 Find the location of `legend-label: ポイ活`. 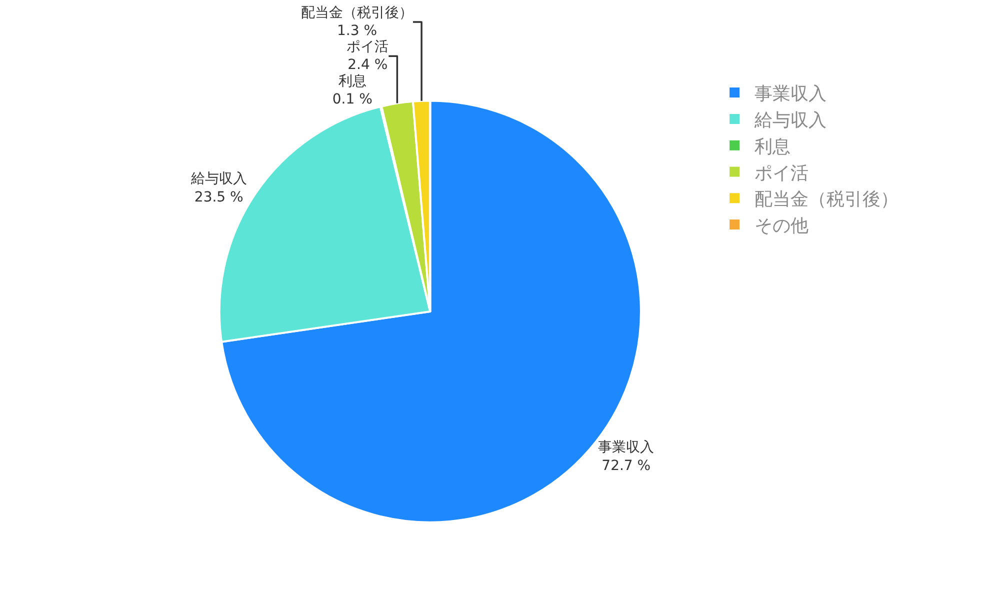

legend-label: ポイ活 is located at coordinates (781, 173).